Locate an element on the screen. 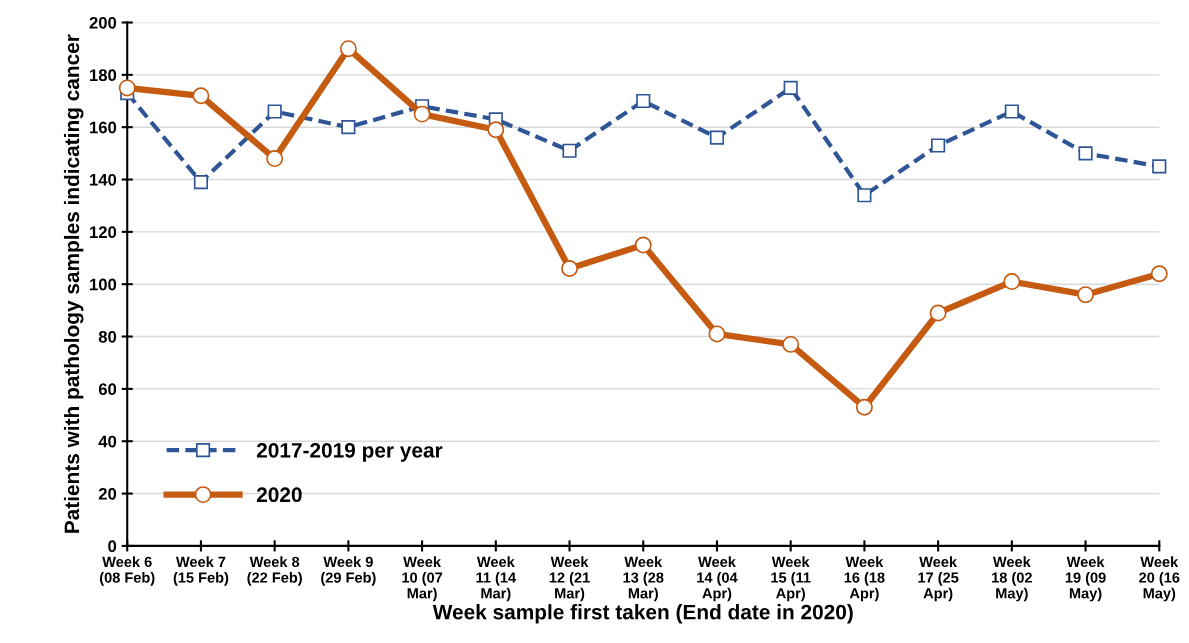 The height and width of the screenshot is (643, 1189). x-axis-title: Week sample first taken (End date in 2020) is located at coordinates (642, 614).